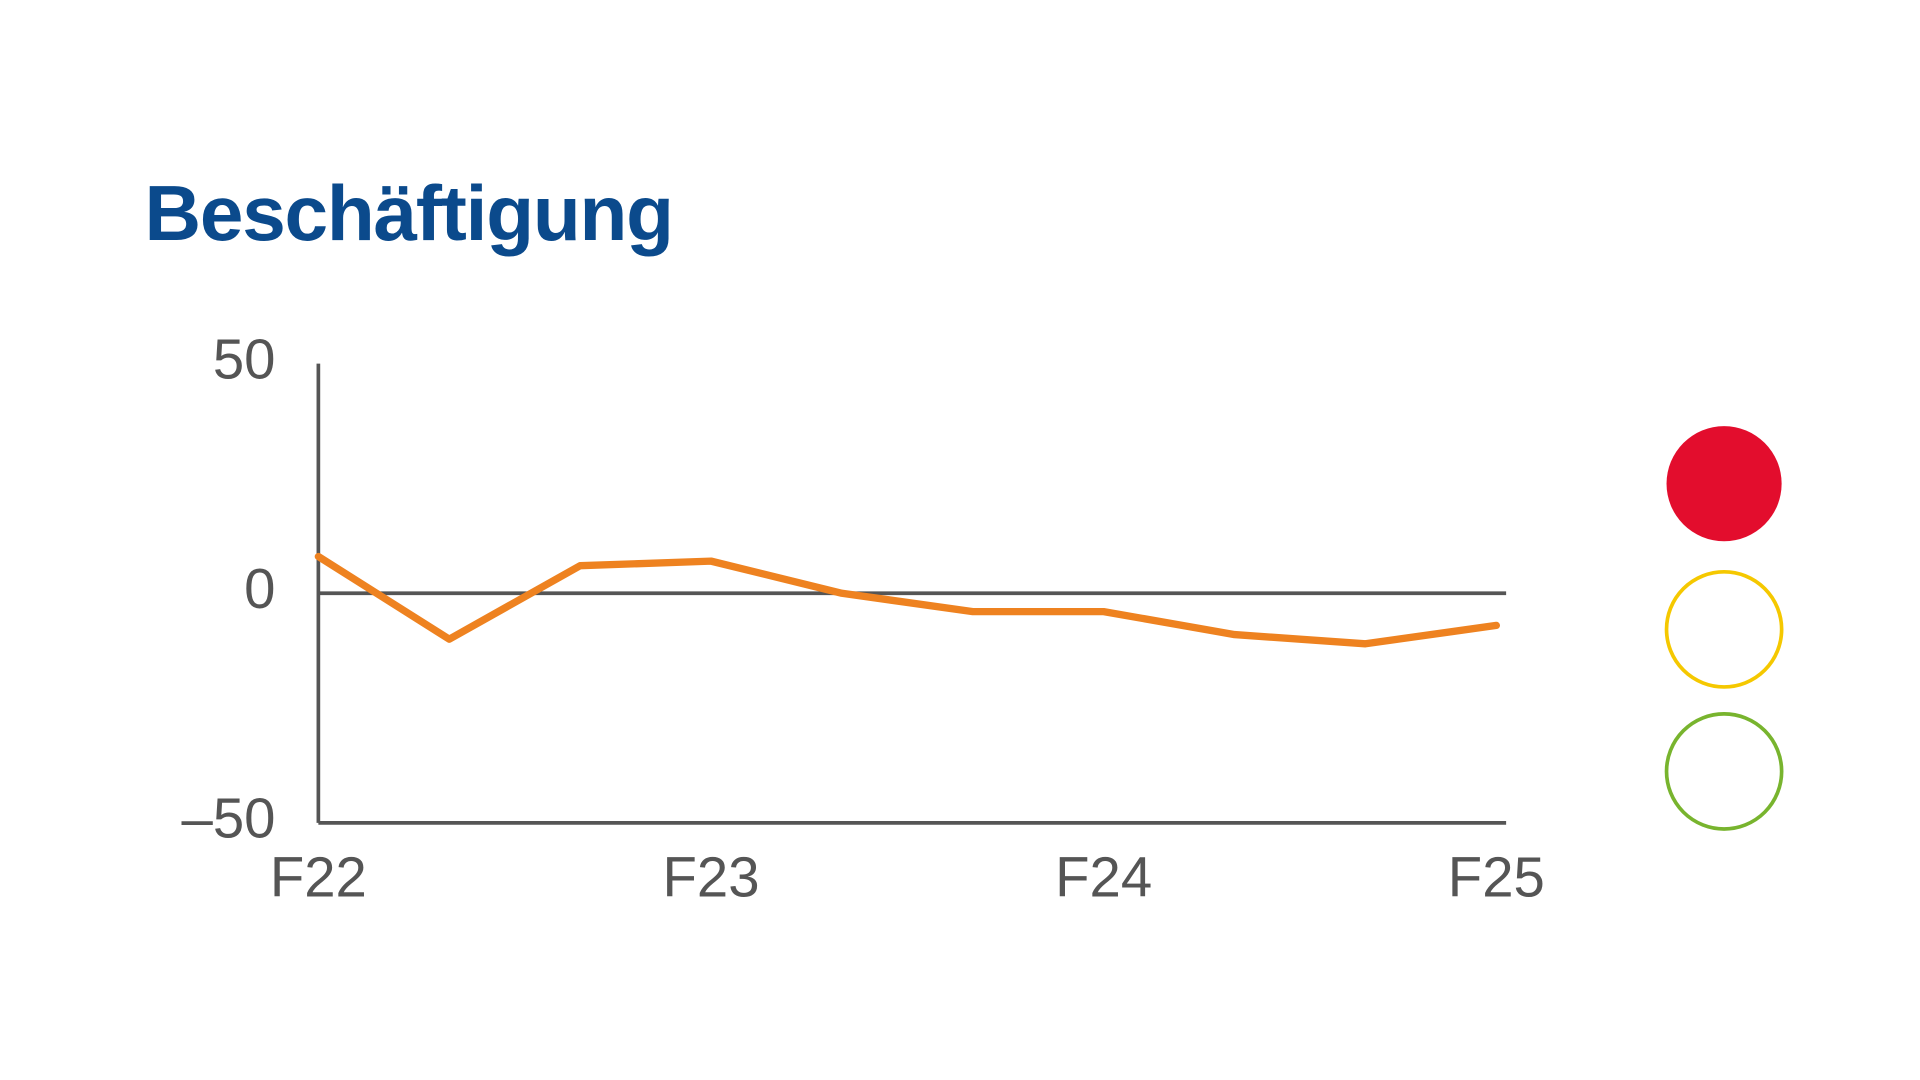 This screenshot has height=1080, width=1920. I want to click on x-tick-label: F23, so click(710, 877).